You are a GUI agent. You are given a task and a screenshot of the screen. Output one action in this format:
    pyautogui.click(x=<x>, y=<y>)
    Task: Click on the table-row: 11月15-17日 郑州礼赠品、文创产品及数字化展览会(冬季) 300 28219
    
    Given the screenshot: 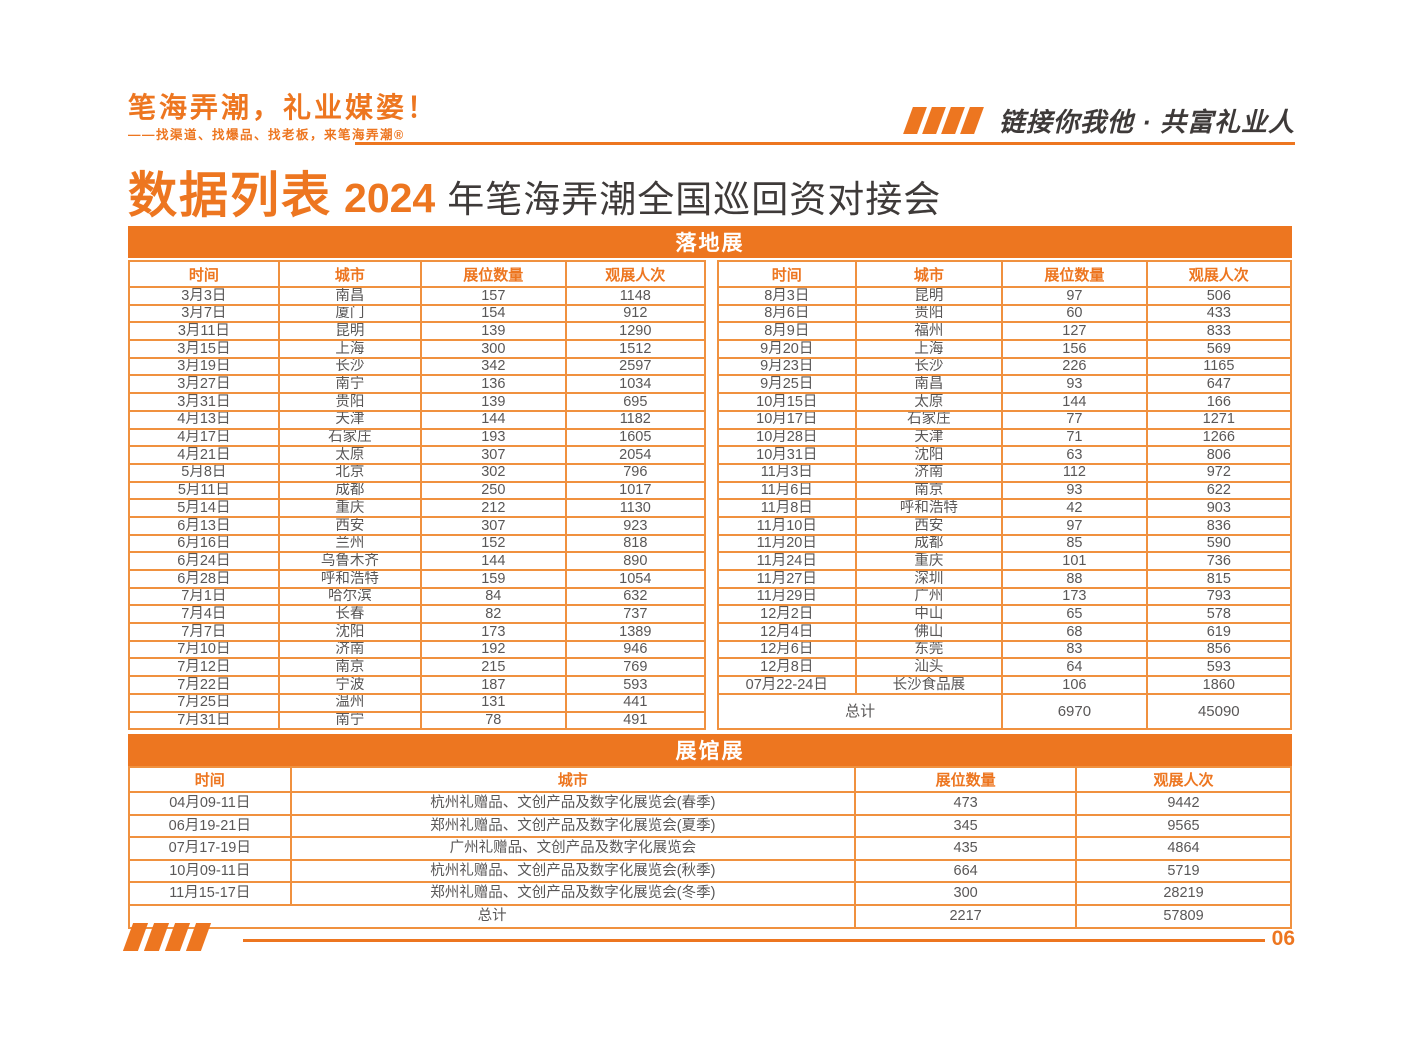 What is the action you would take?
    pyautogui.click(x=710, y=893)
    